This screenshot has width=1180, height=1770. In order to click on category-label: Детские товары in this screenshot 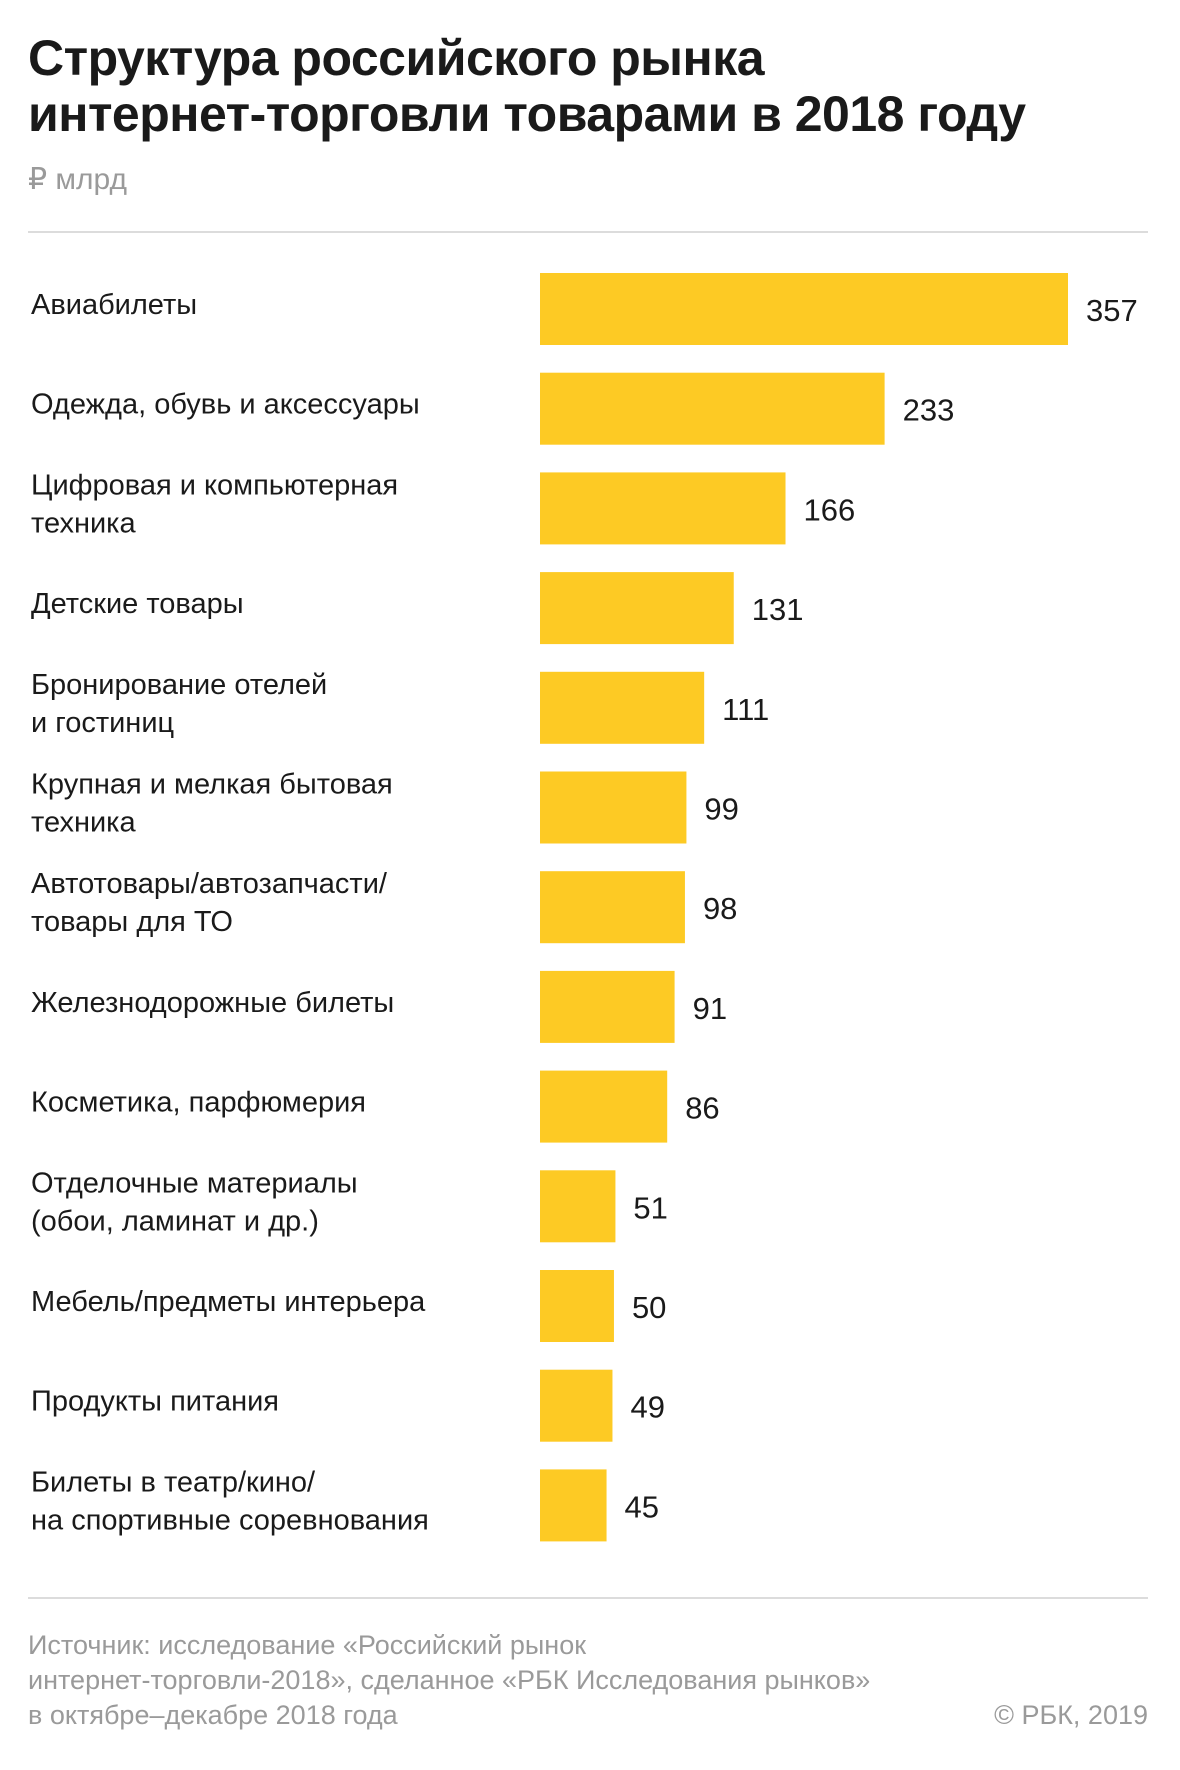, I will do `click(137, 604)`.